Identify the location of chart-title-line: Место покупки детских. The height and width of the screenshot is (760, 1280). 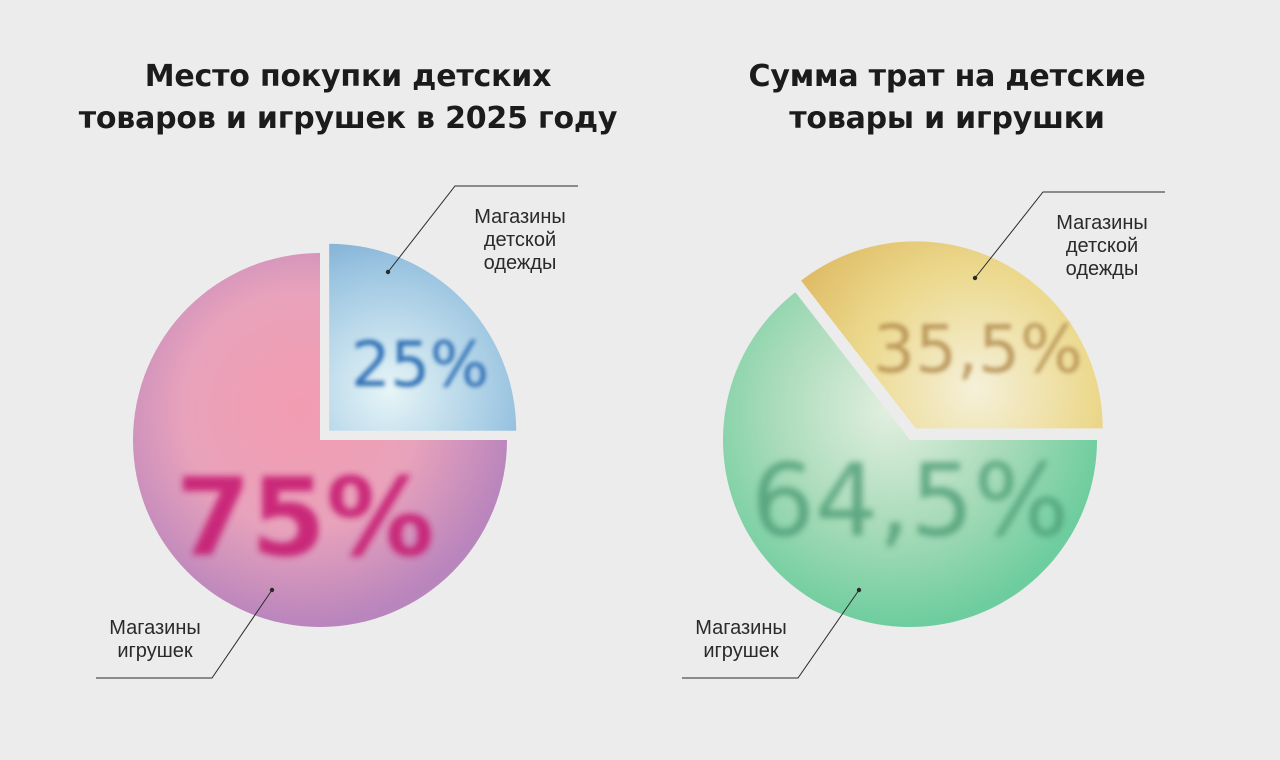
(348, 76).